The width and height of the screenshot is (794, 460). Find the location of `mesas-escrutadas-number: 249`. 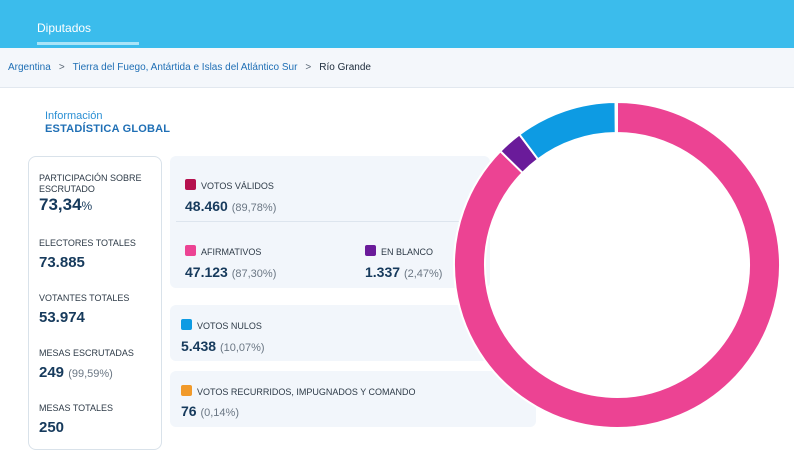

mesas-escrutadas-number: 249 is located at coordinates (52, 372).